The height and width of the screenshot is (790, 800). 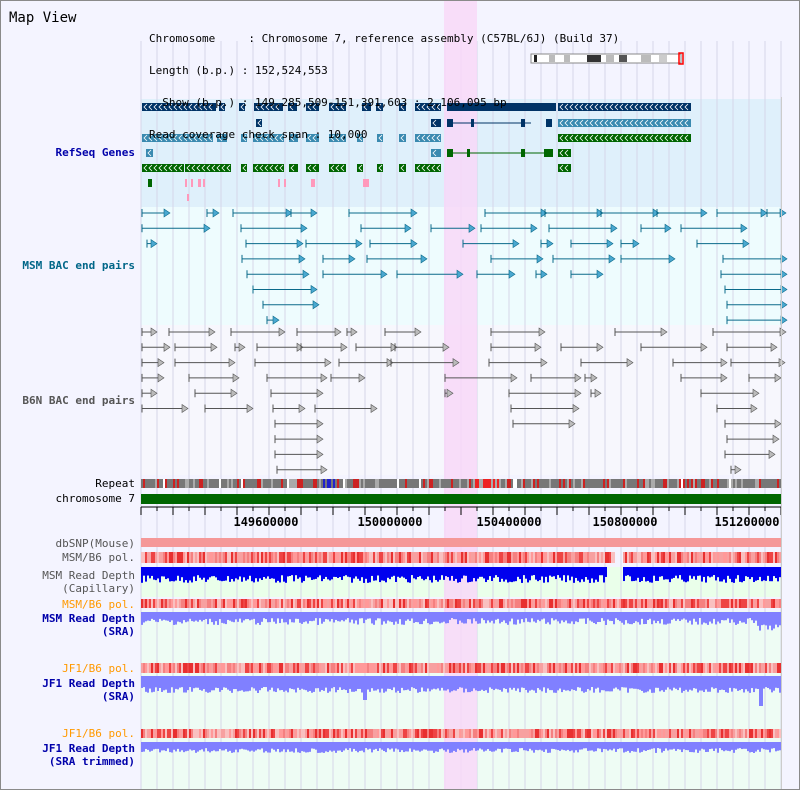 What do you see at coordinates (88, 755) in the screenshot?
I see `jf1-depth-trimmed-label: JF1 Read Depth (SRA trimmed)` at bounding box center [88, 755].